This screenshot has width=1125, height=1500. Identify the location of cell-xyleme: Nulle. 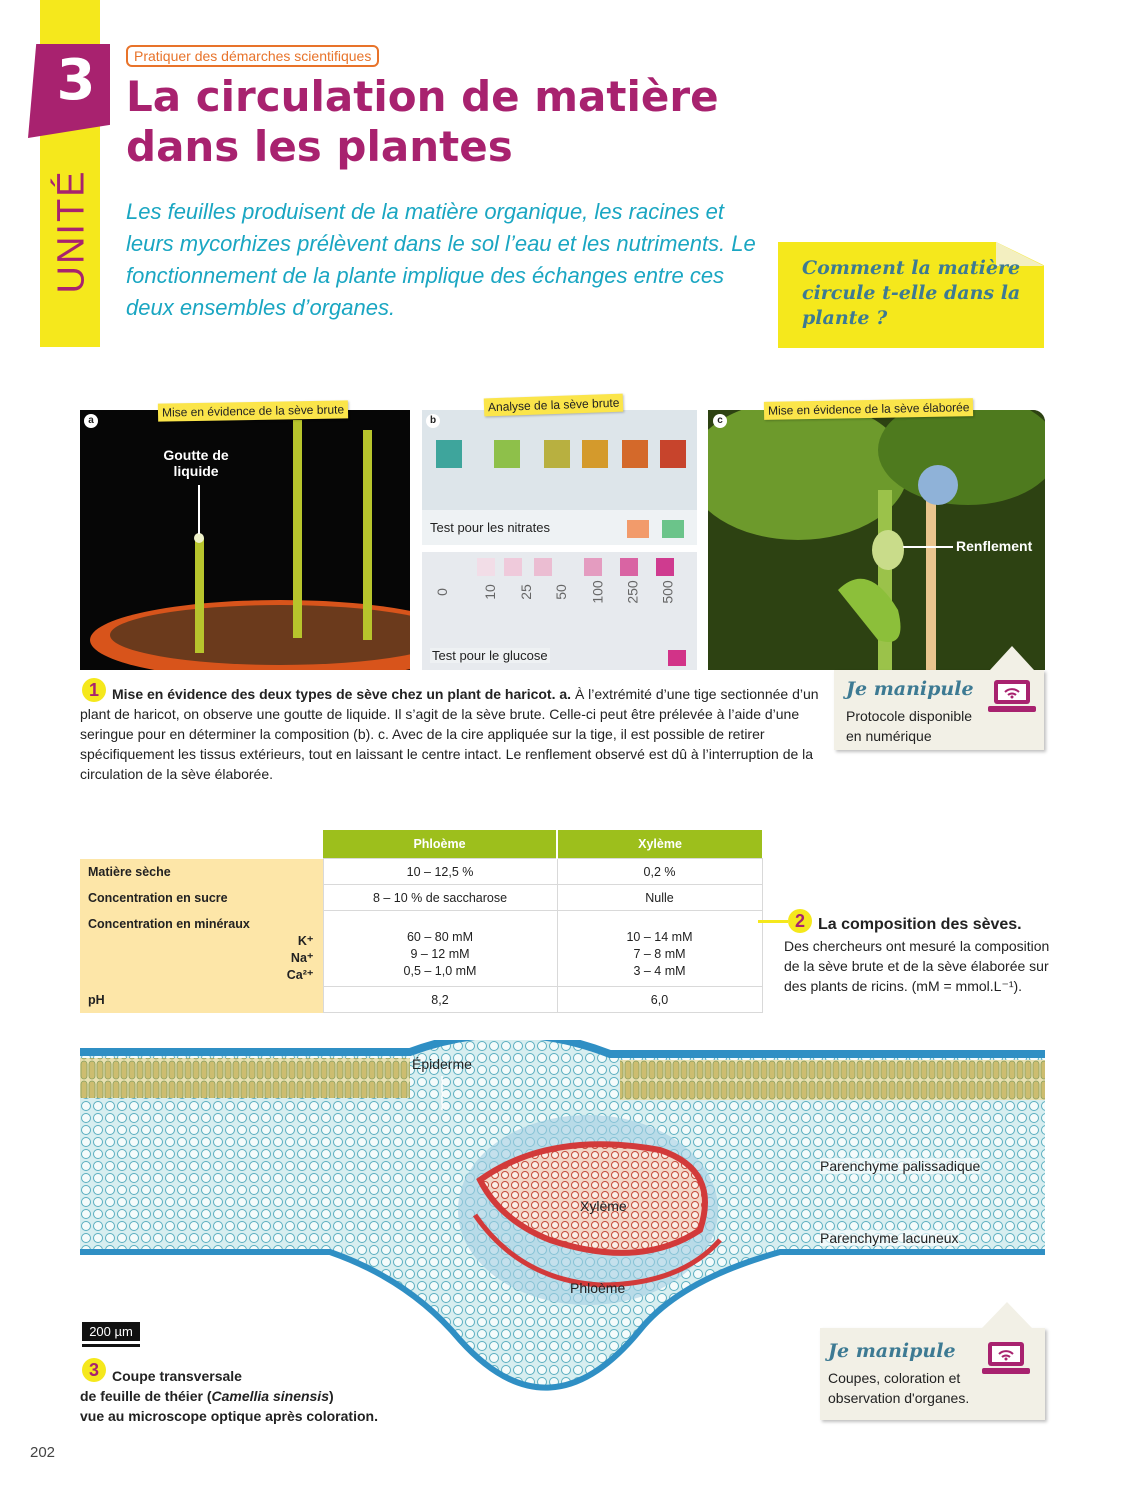
(659, 897).